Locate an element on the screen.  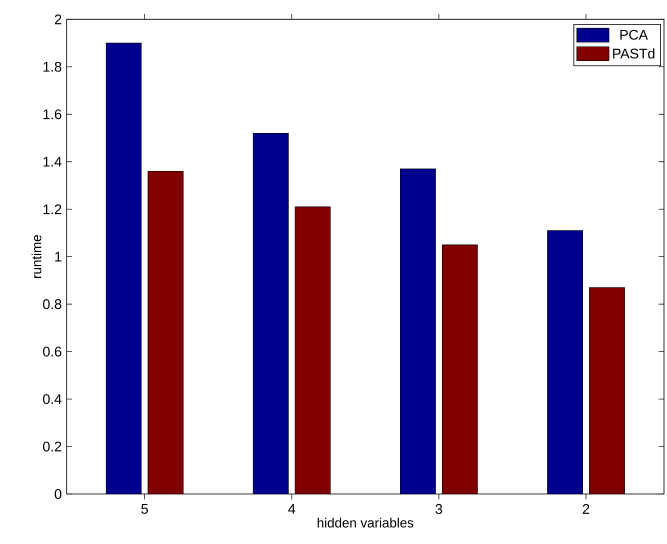
y-tick-label: 0 is located at coordinates (58, 494).